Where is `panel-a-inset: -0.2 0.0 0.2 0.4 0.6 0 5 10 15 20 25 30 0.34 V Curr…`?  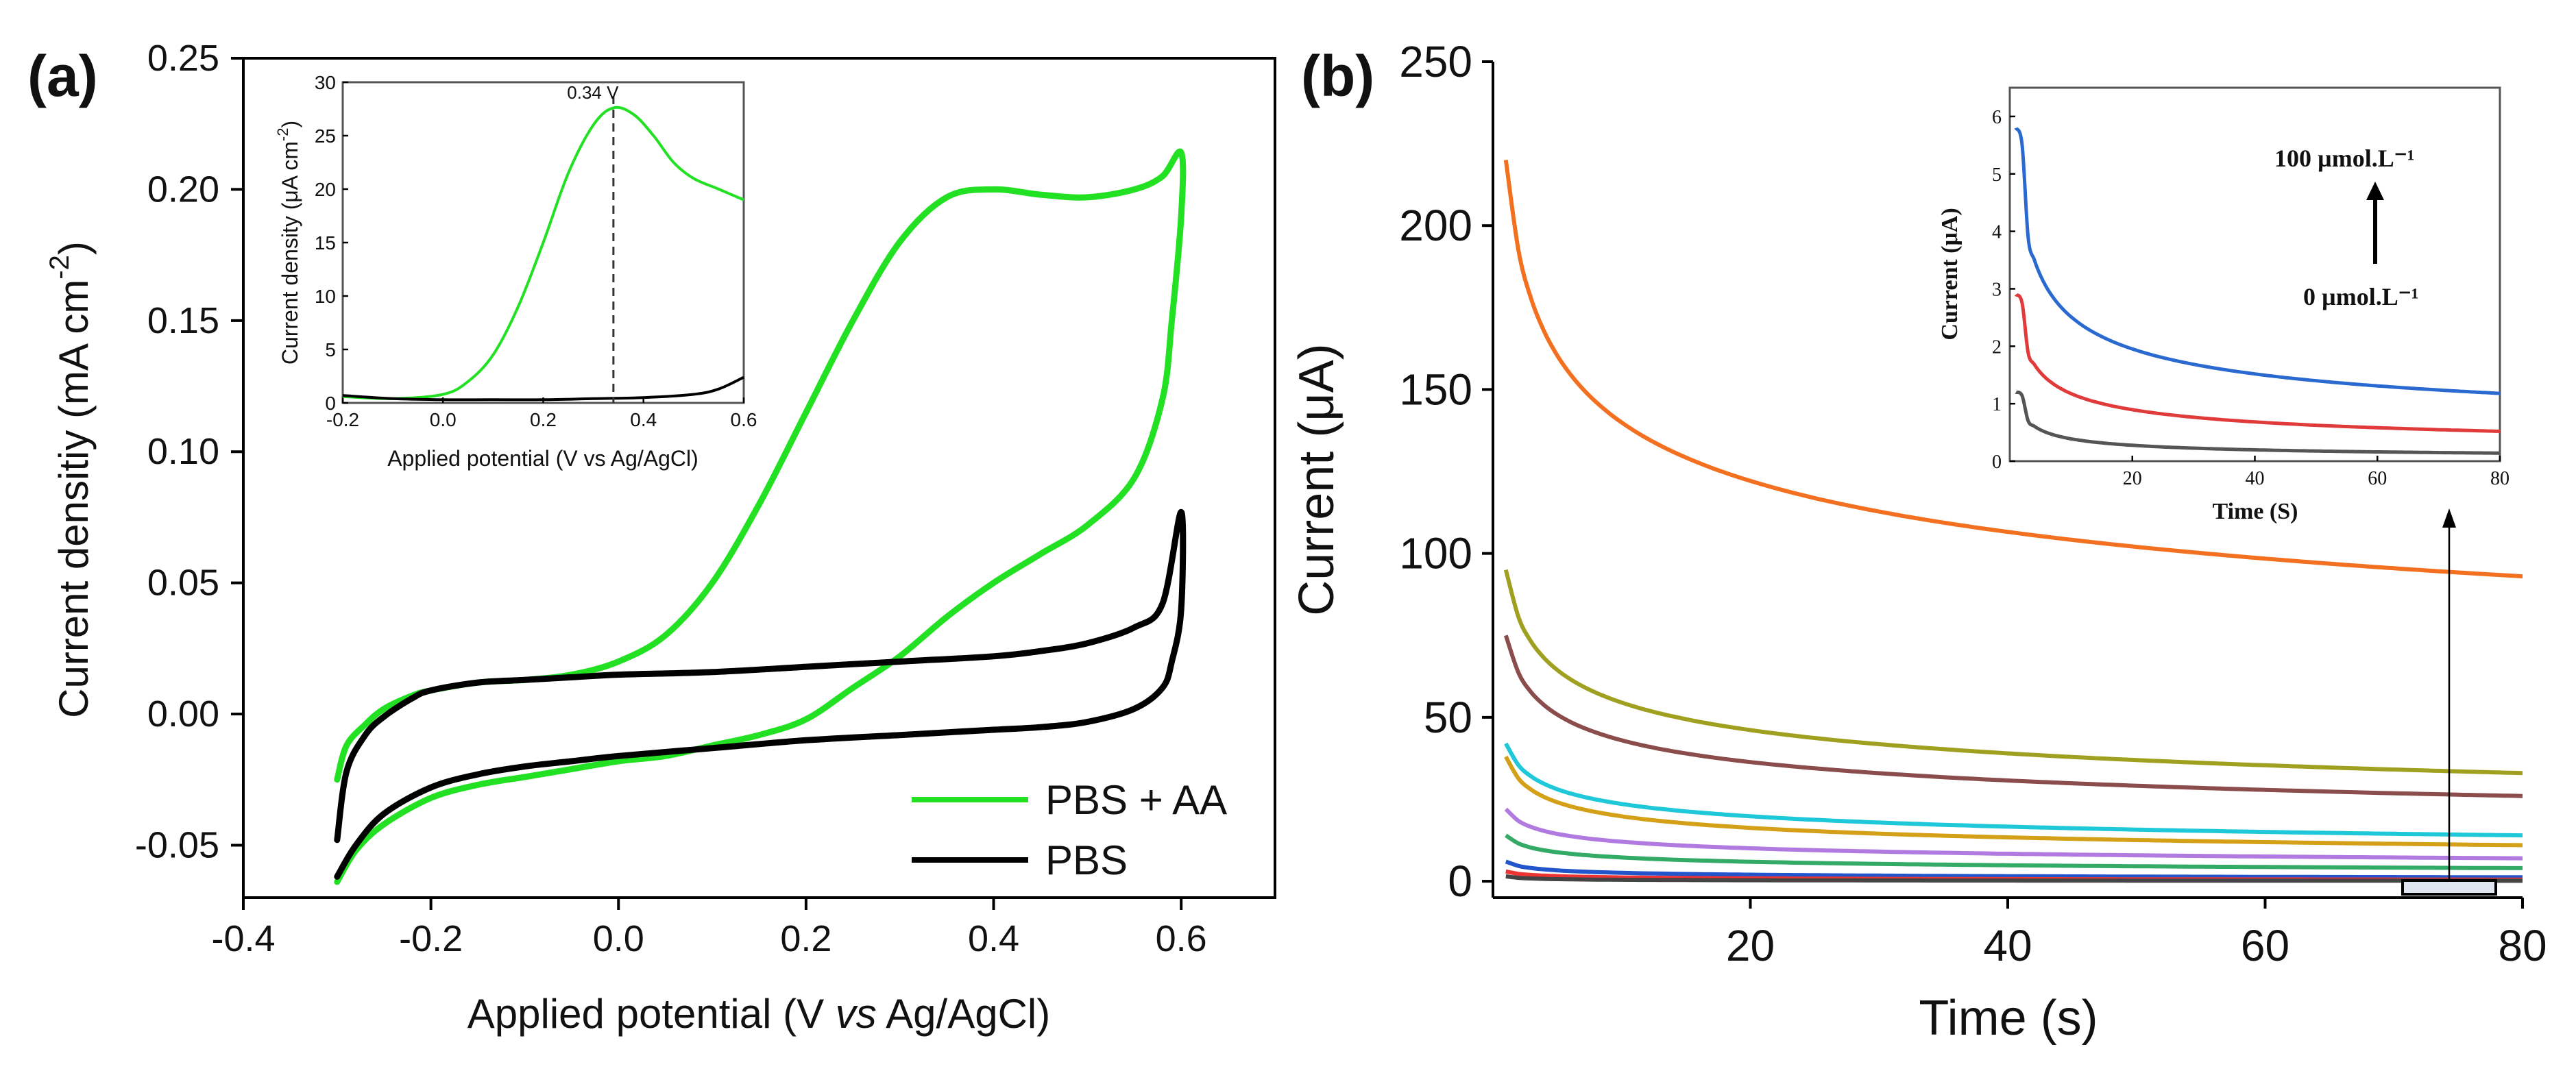
panel-a-inset: -0.2 0.0 0.2 0.4 0.6 0 5 10 15 20 25 30 0.34 V Curr… is located at coordinates (515, 271).